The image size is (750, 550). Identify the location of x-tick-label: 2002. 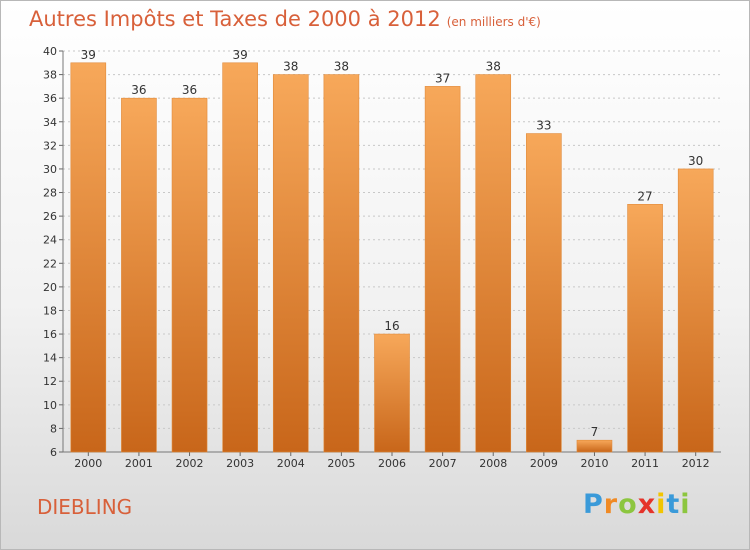
(190, 463).